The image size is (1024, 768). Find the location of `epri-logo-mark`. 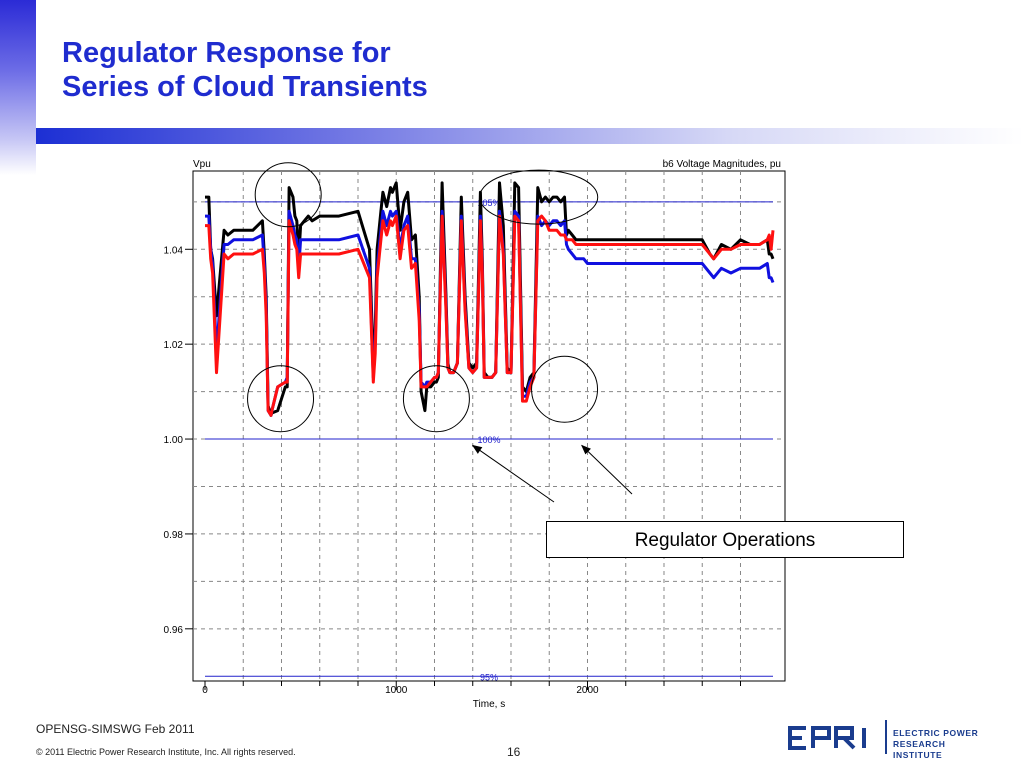

epri-logo-mark is located at coordinates (827, 738).